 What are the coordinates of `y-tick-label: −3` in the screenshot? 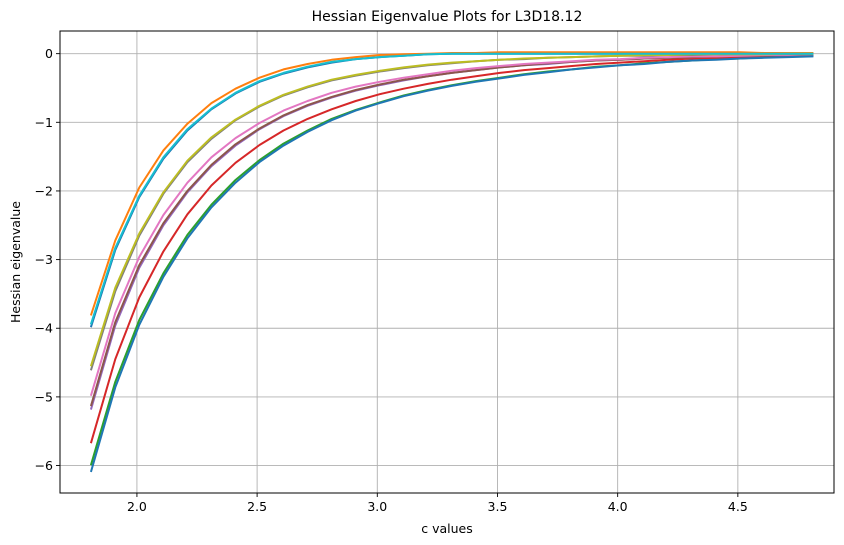 It's located at (44, 259).